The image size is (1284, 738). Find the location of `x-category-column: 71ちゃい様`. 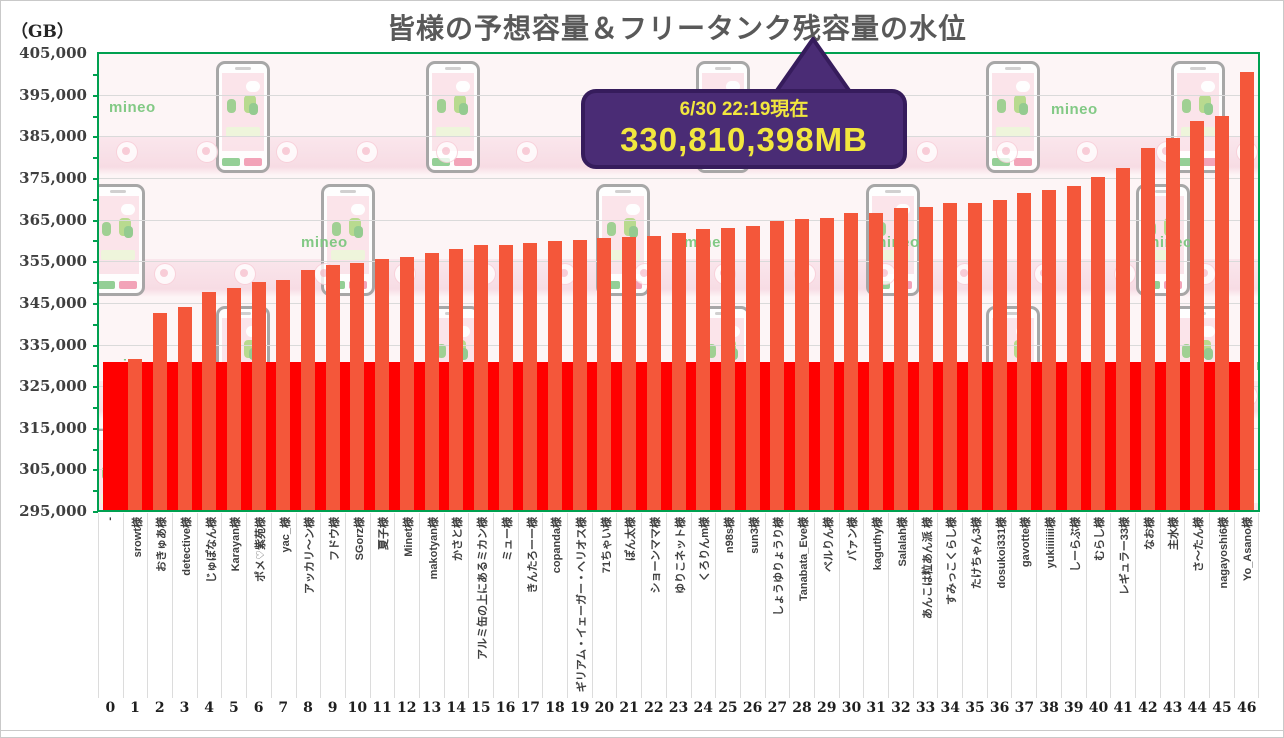

x-category-column: 71ちゃい様 is located at coordinates (605, 605).